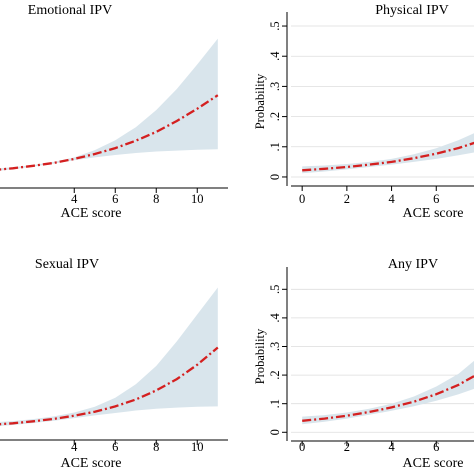 Image resolution: width=474 pixels, height=474 pixels. I want to click on panel-title: Any IPV, so click(413, 264).